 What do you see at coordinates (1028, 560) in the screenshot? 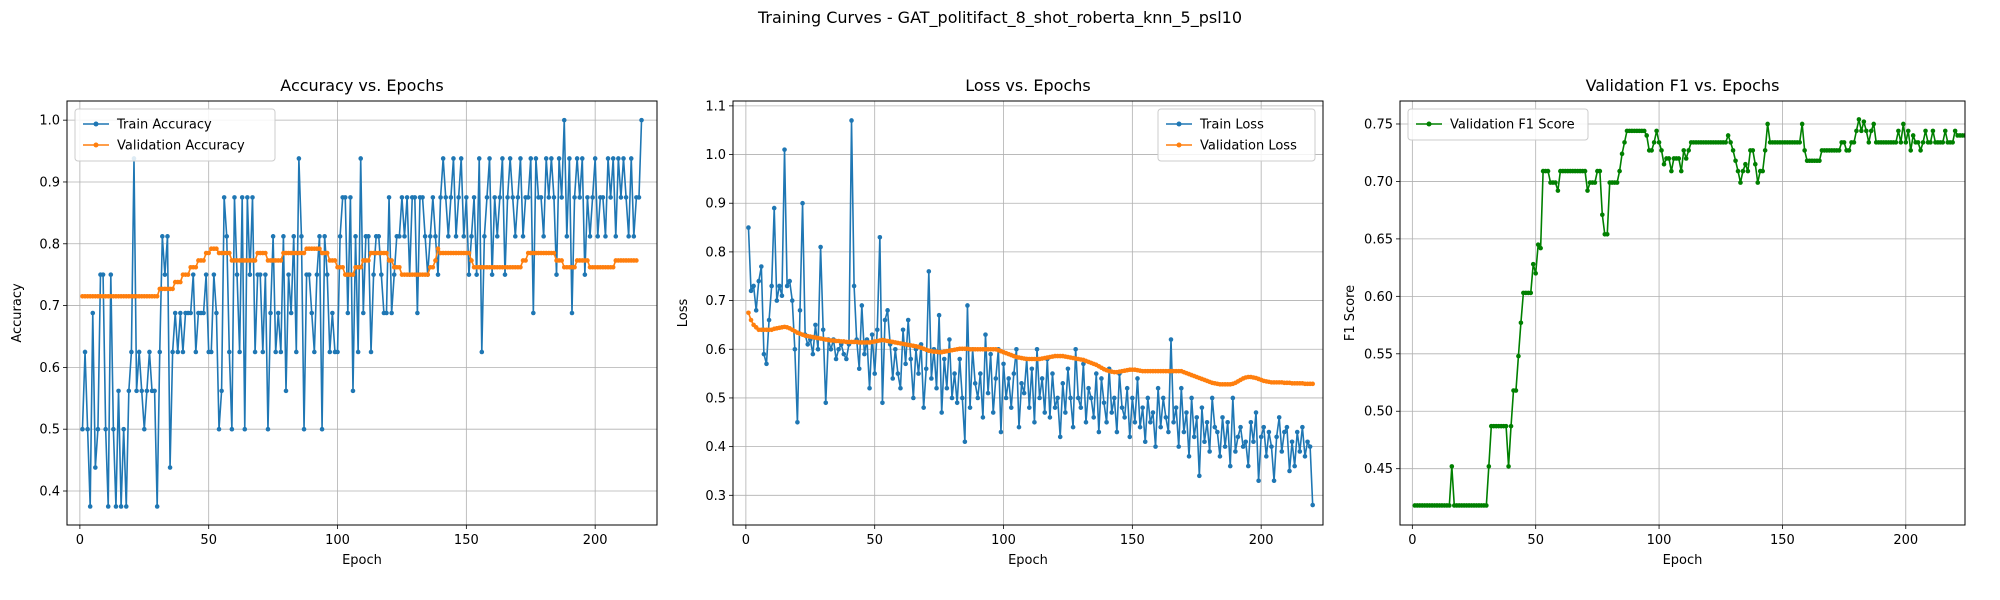
I see `loss-xlabel: Epoch` at bounding box center [1028, 560].